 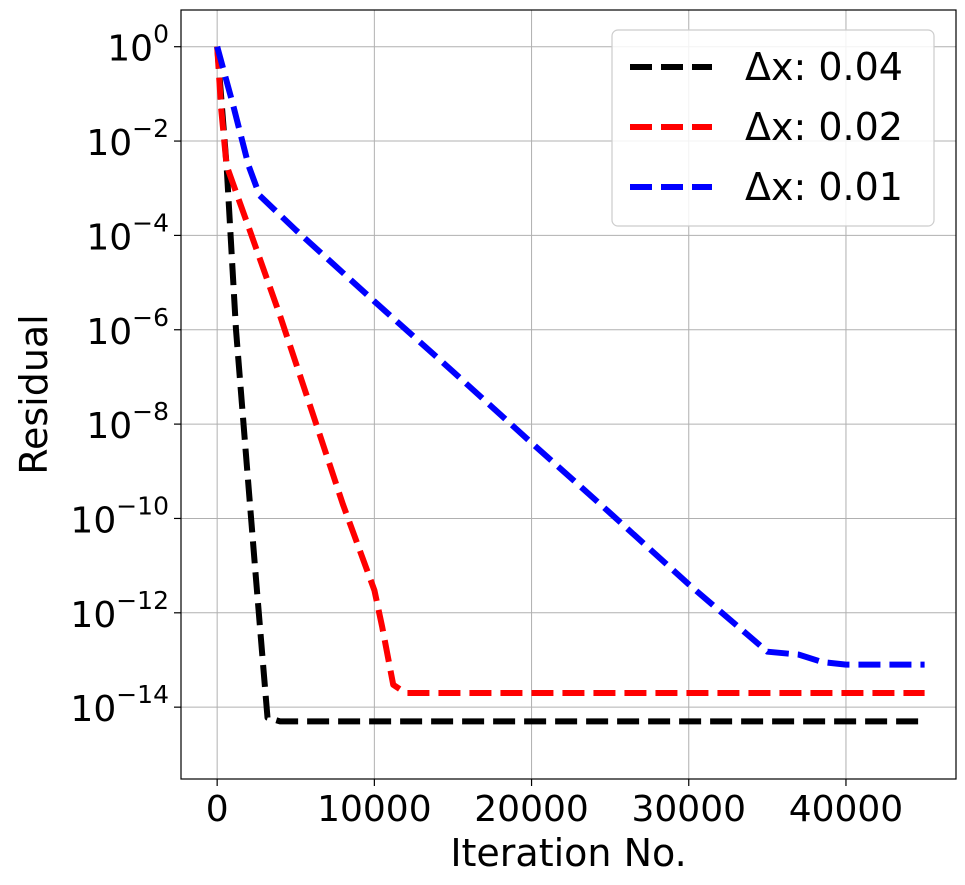 I want to click on y-tick-label: 10⁻¹⁴, so click(x=119, y=705).